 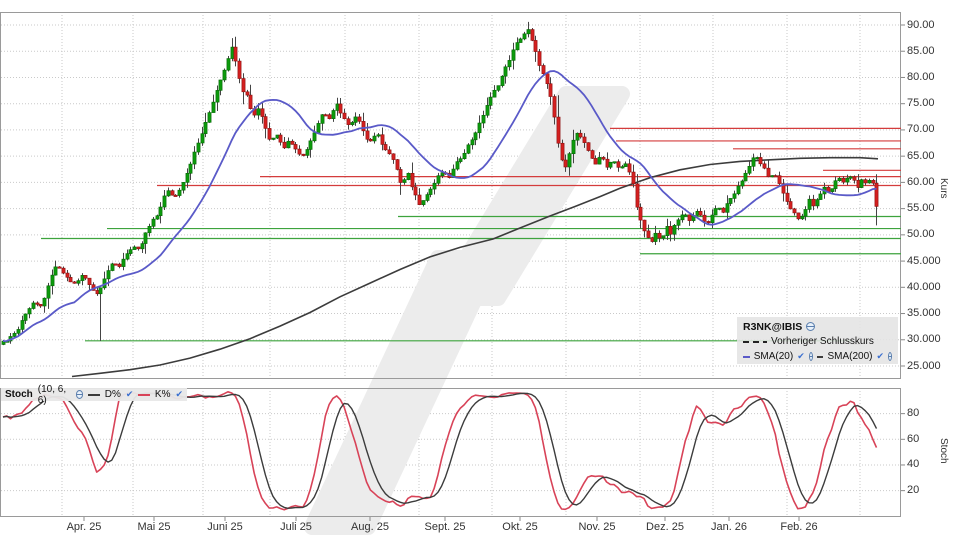 I want to click on price-tick-label: 25.000, so click(x=924, y=365).